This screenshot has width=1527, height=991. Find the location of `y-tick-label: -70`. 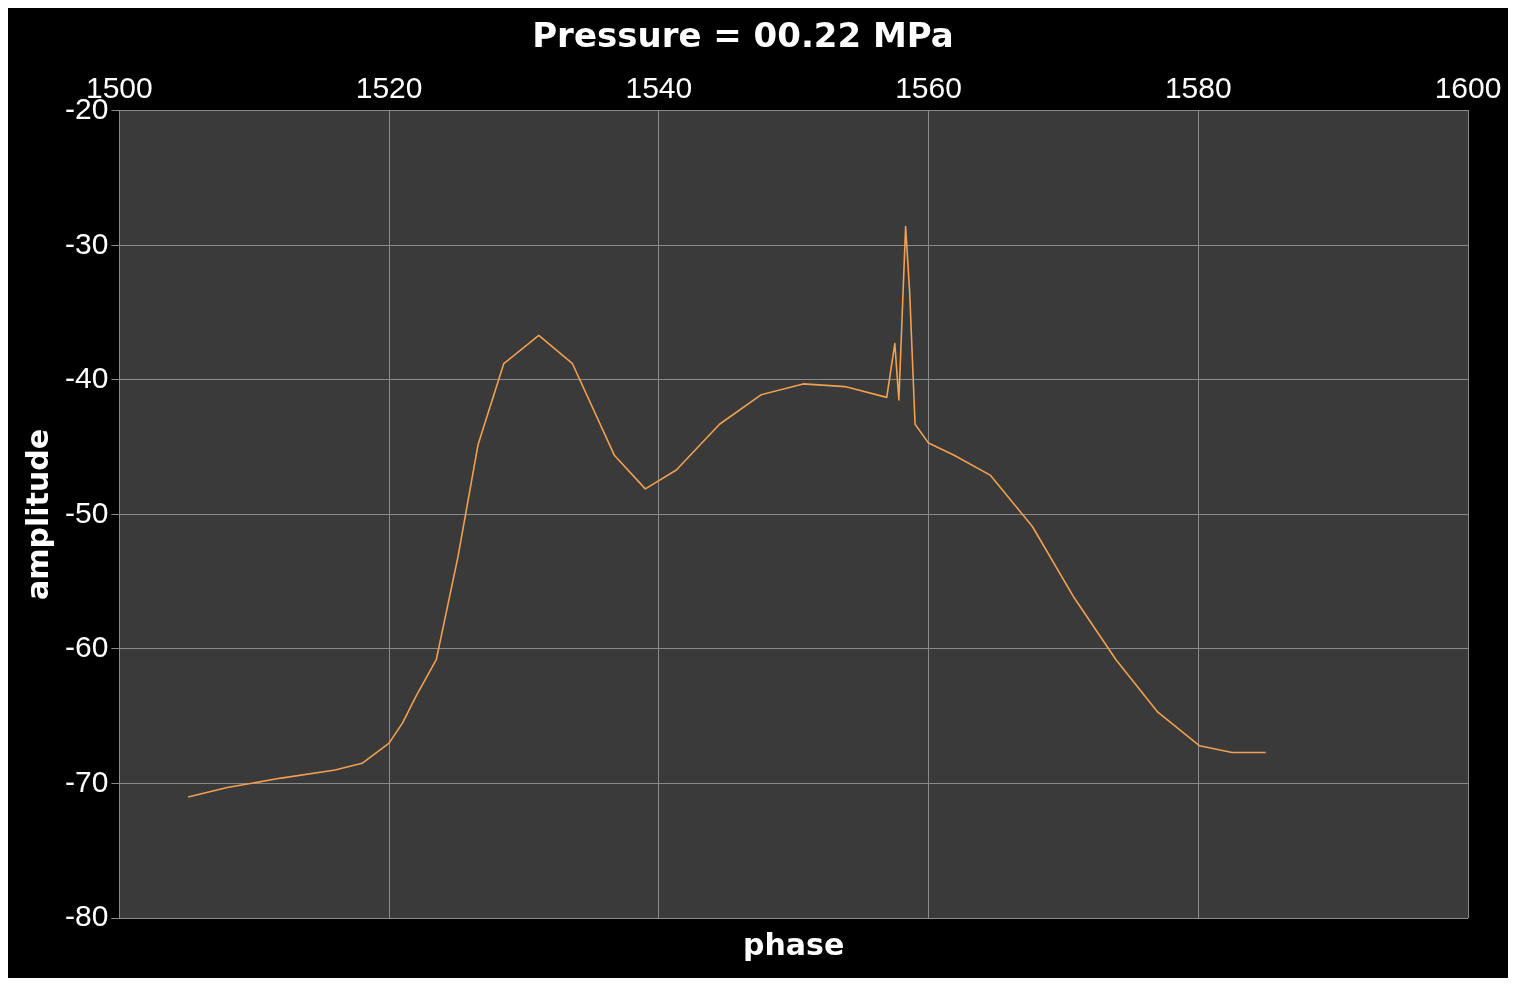

y-tick-label: -70 is located at coordinates (87, 781).